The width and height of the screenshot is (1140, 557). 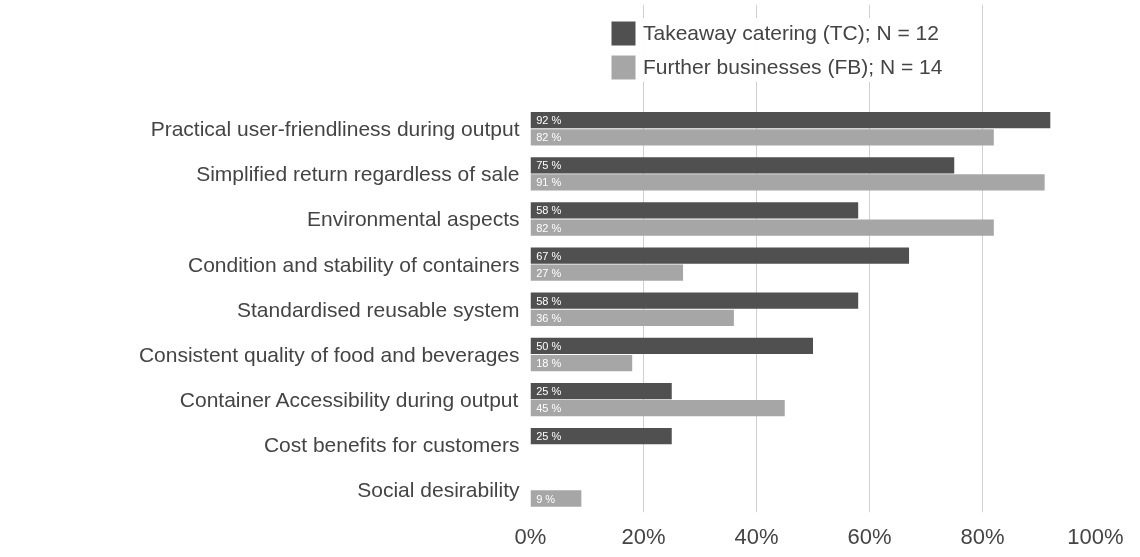 I want to click on x-tick-label: 40%, so click(x=756, y=536).